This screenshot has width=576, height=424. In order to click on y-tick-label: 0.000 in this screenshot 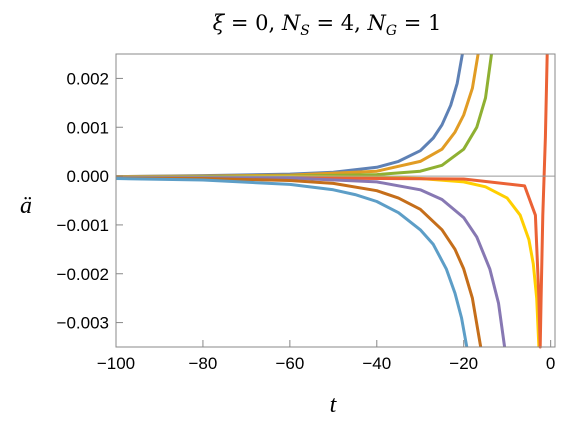, I will do `click(87, 176)`.